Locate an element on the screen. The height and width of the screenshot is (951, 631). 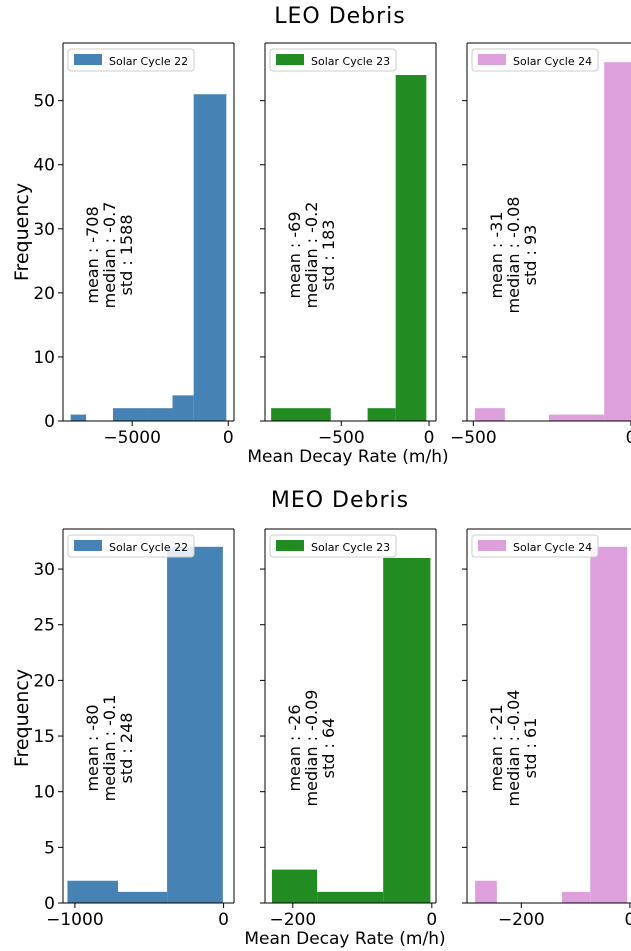
y-tick-label: 50 is located at coordinates (44, 102).